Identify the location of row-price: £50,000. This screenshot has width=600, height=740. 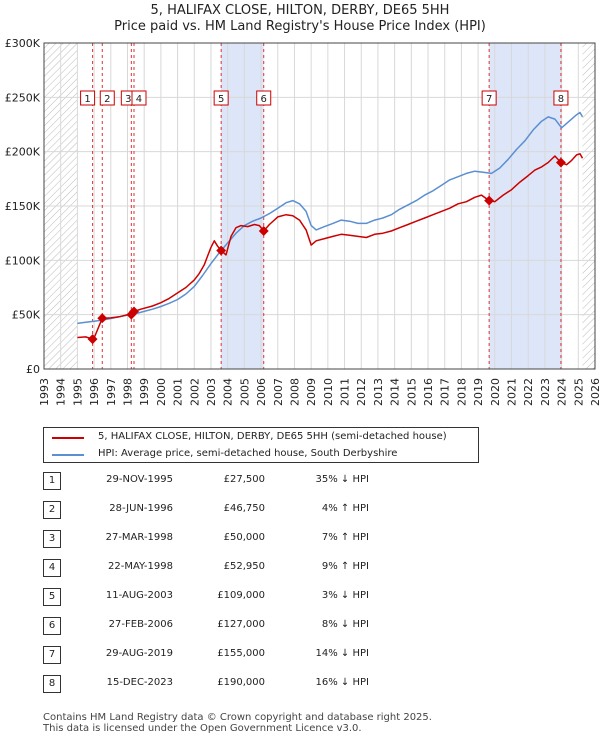
(244, 537).